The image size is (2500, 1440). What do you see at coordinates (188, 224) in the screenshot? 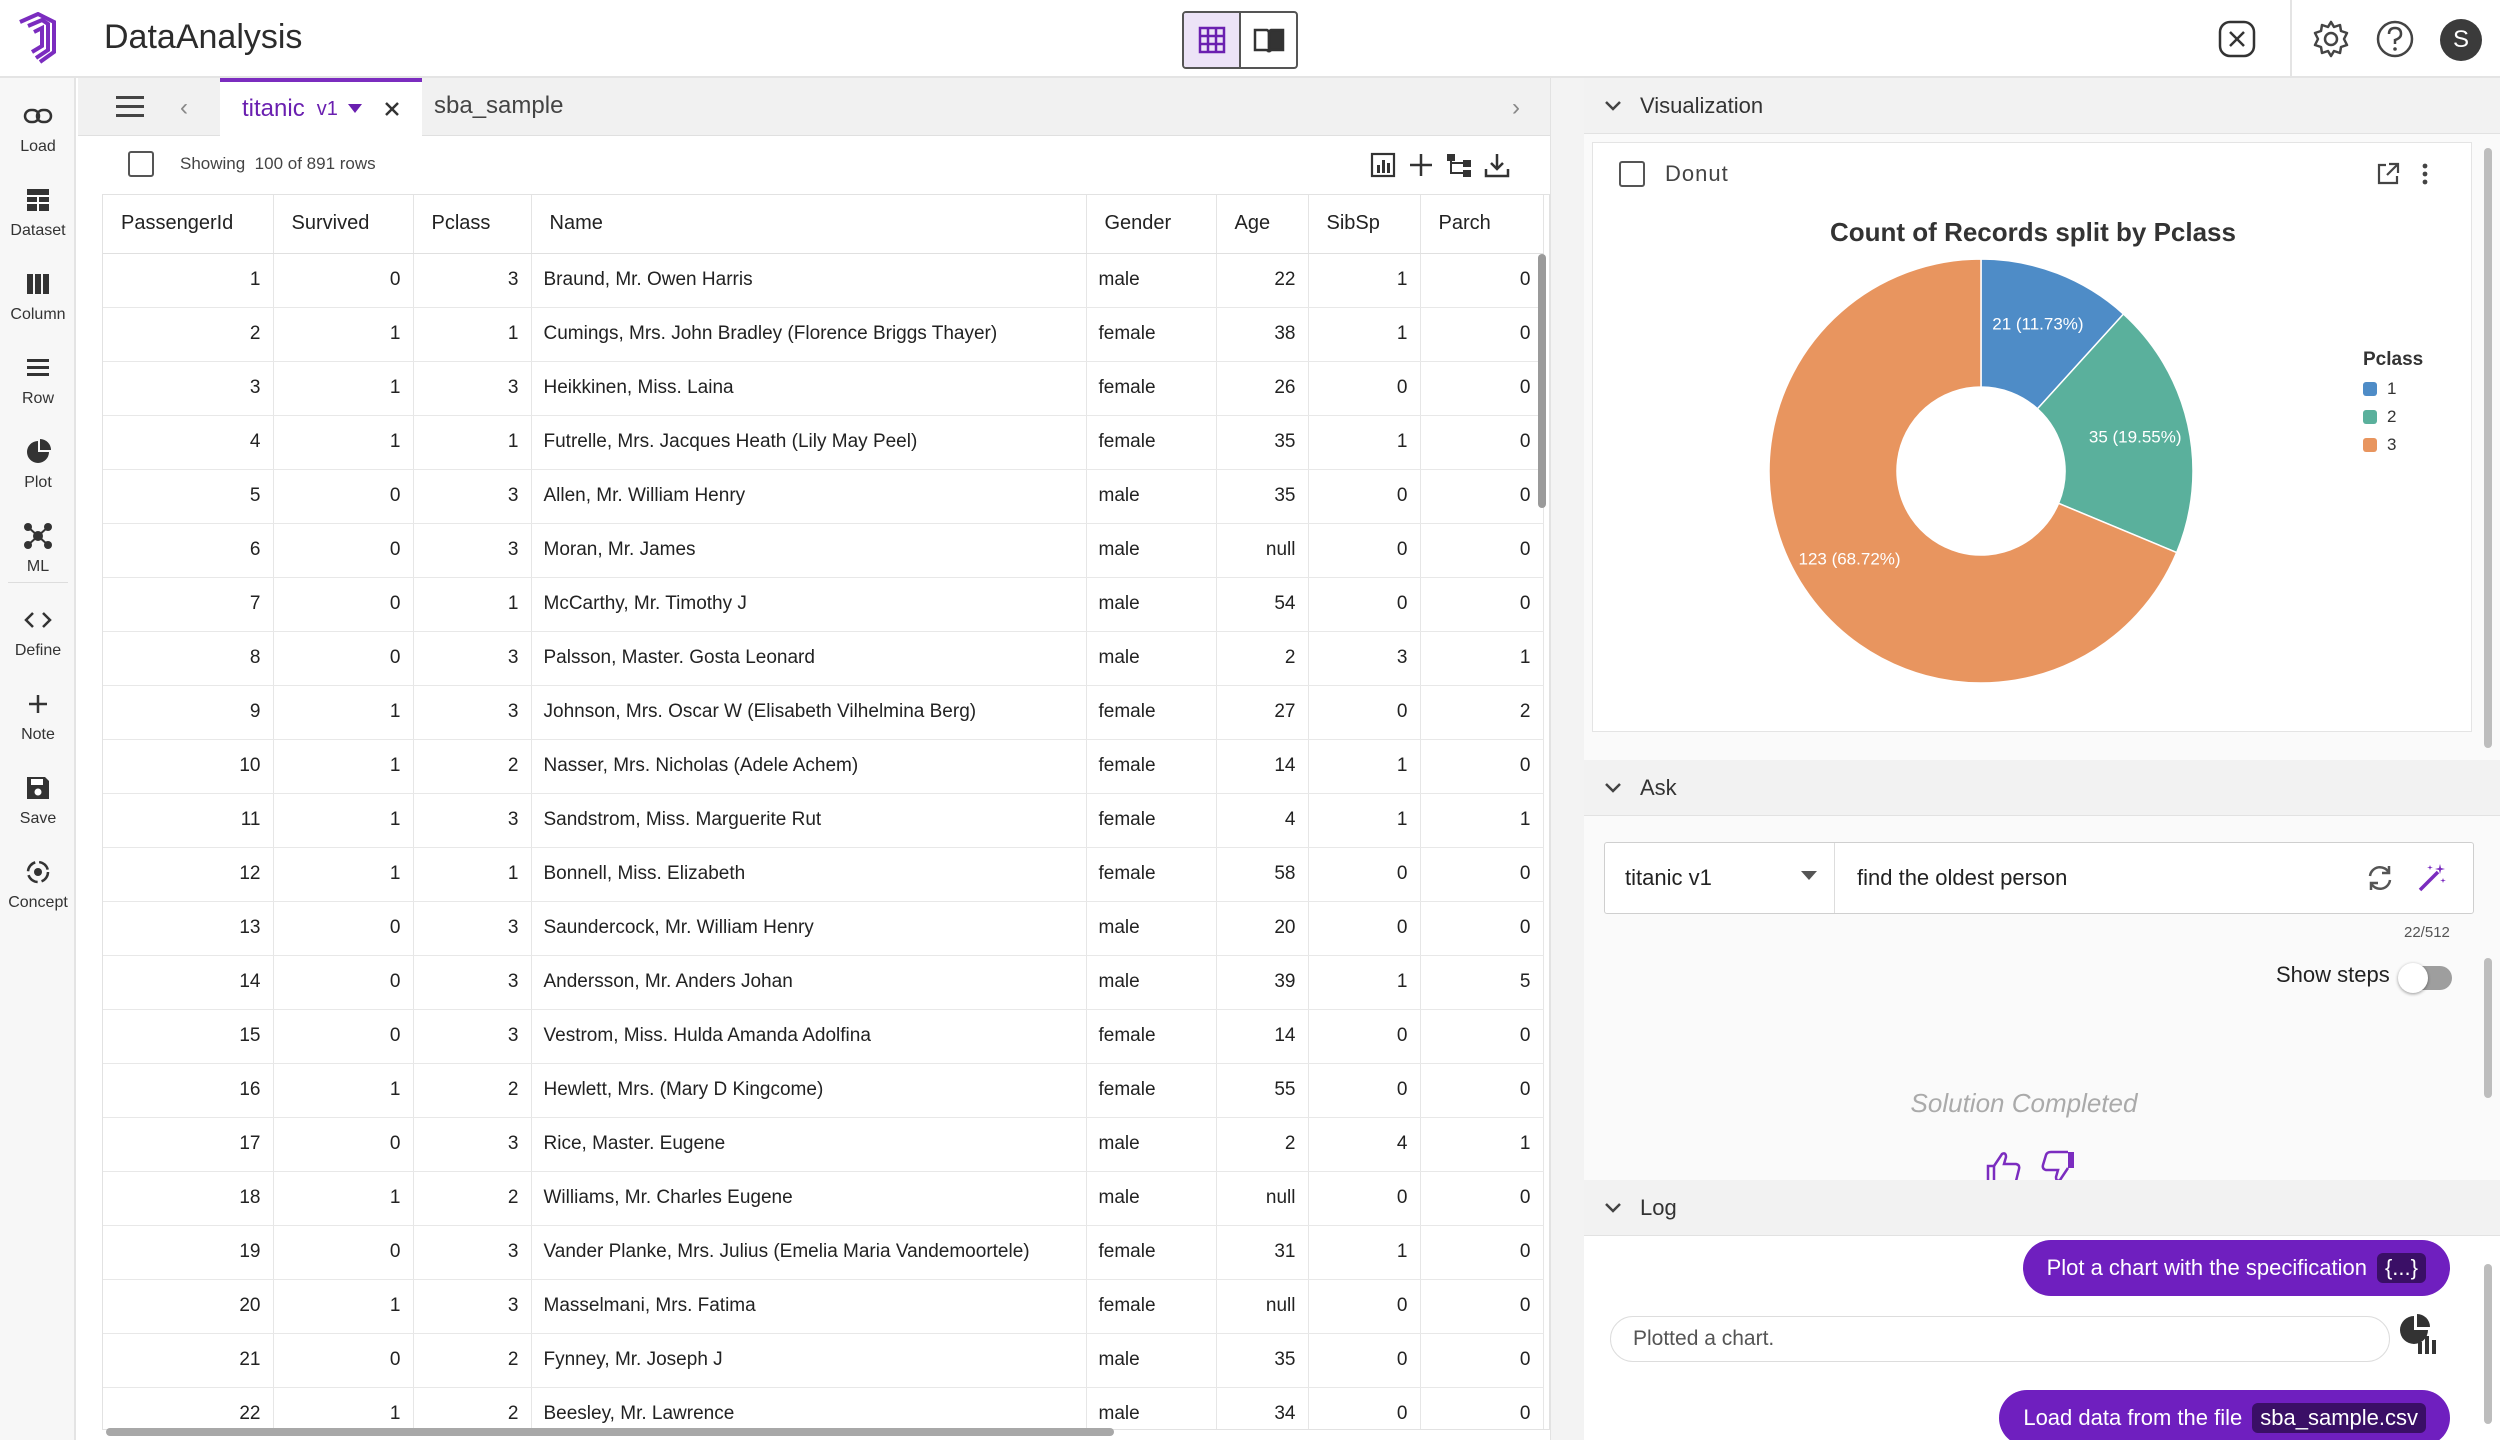
I see `column-header: PassengerId` at bounding box center [188, 224].